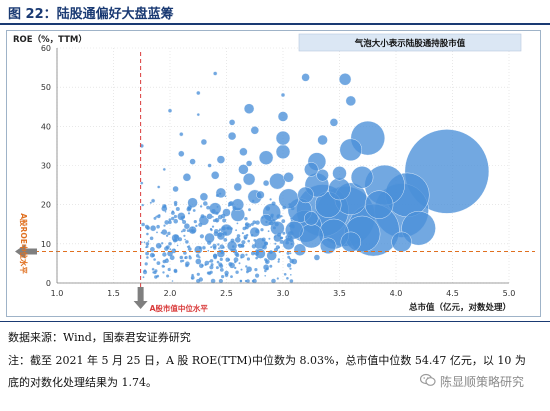 Image resolution: width=550 pixels, height=411 pixels. What do you see at coordinates (179, 308) in the screenshot?
I see `x-median-label: A股市值中位水平` at bounding box center [179, 308].